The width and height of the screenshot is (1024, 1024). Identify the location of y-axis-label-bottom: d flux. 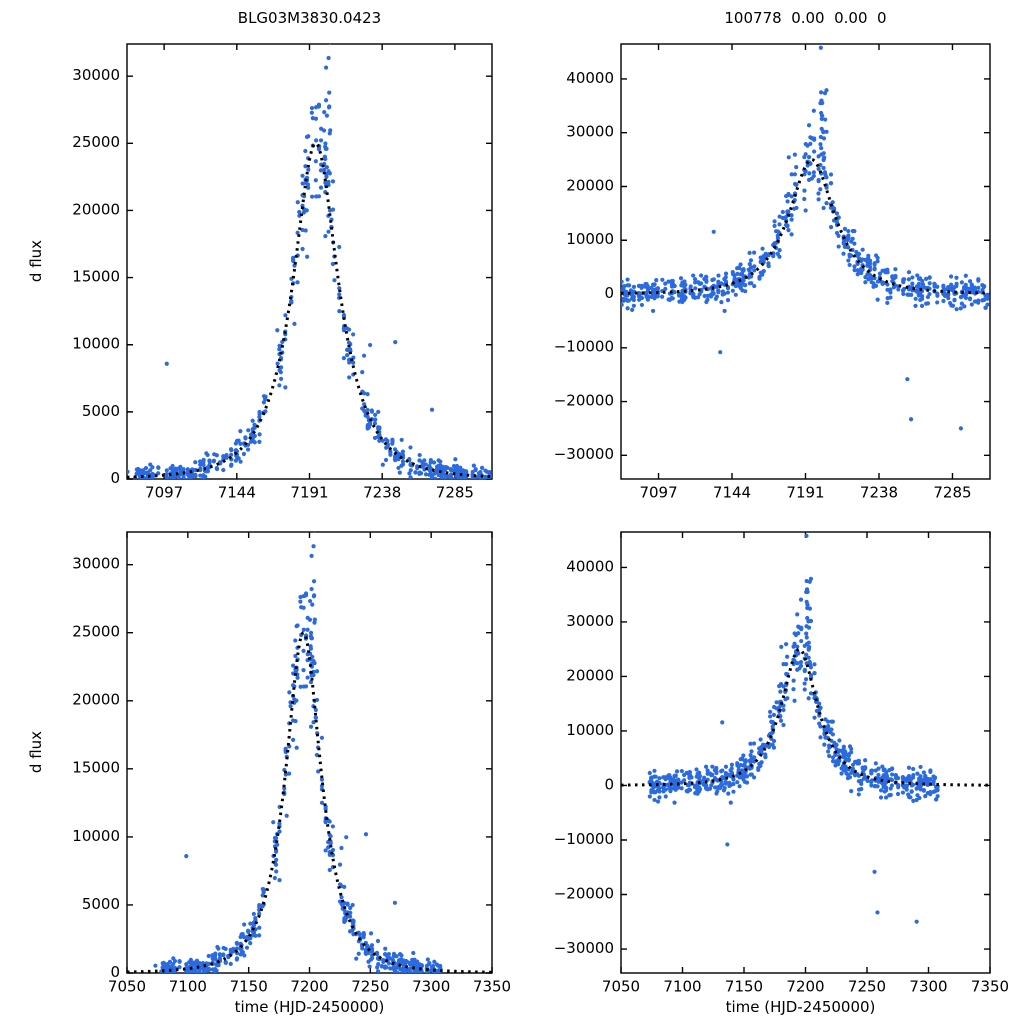
(36, 752).